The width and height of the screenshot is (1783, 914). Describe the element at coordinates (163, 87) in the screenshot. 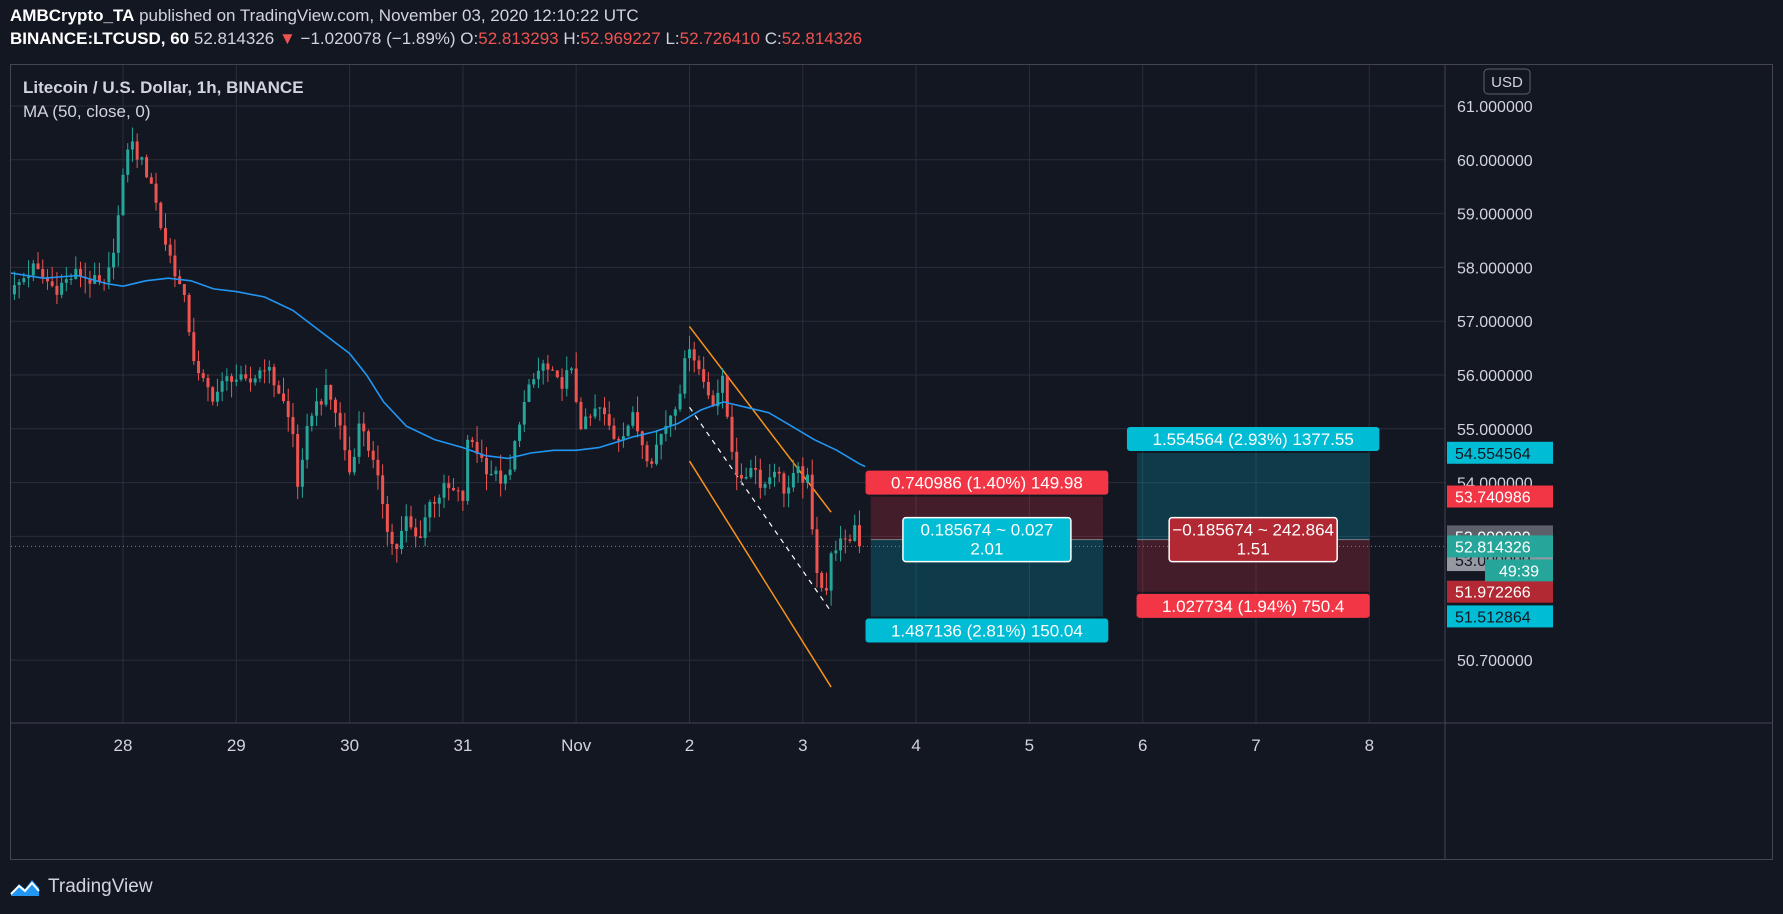

I see `chart-title: Litecoin / U.S. Dollar, 1h, BINANCE` at that location.